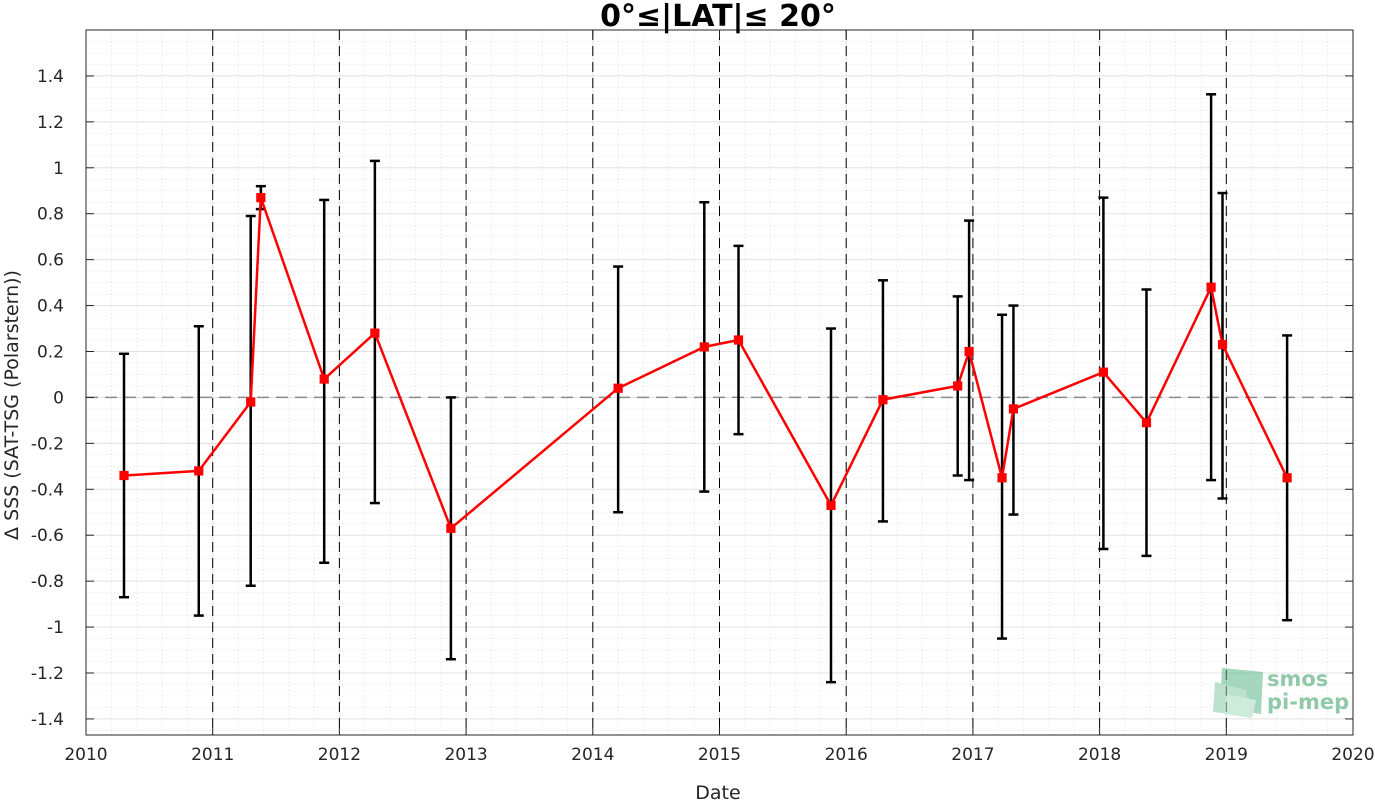 Image resolution: width=1375 pixels, height=801 pixels. I want to click on y-tick-label: -0.2, so click(47, 444).